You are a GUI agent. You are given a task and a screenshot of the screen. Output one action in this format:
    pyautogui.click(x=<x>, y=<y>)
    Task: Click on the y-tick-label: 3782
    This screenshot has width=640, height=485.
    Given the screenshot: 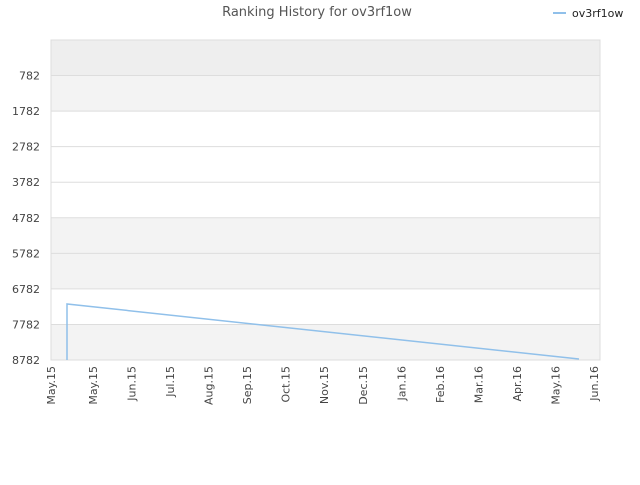 What is the action you would take?
    pyautogui.click(x=26, y=182)
    